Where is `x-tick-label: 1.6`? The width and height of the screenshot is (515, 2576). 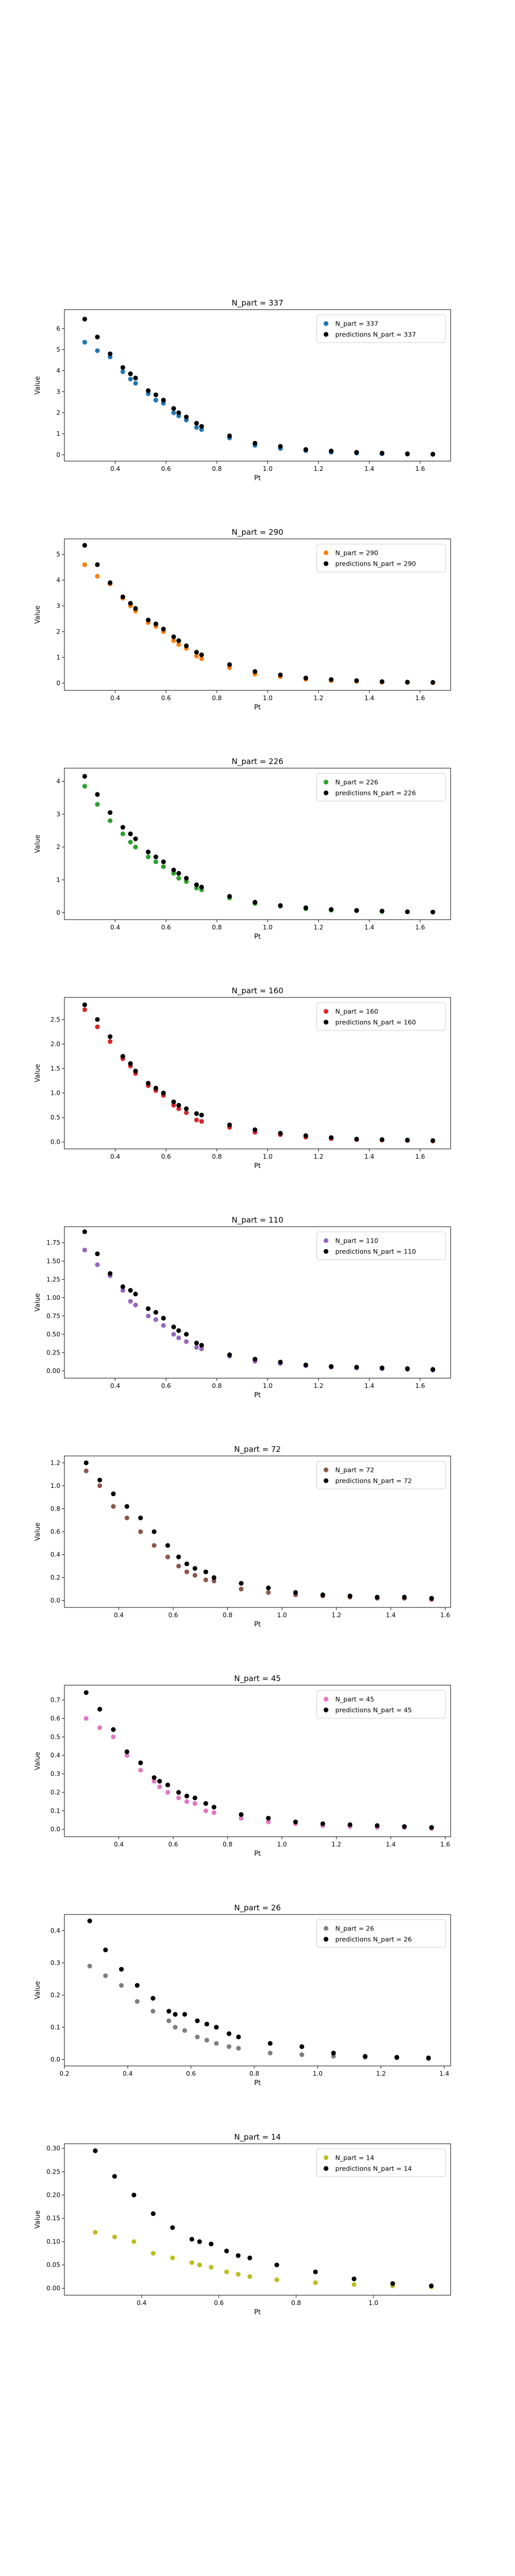 x-tick-label: 1.6 is located at coordinates (420, 1385).